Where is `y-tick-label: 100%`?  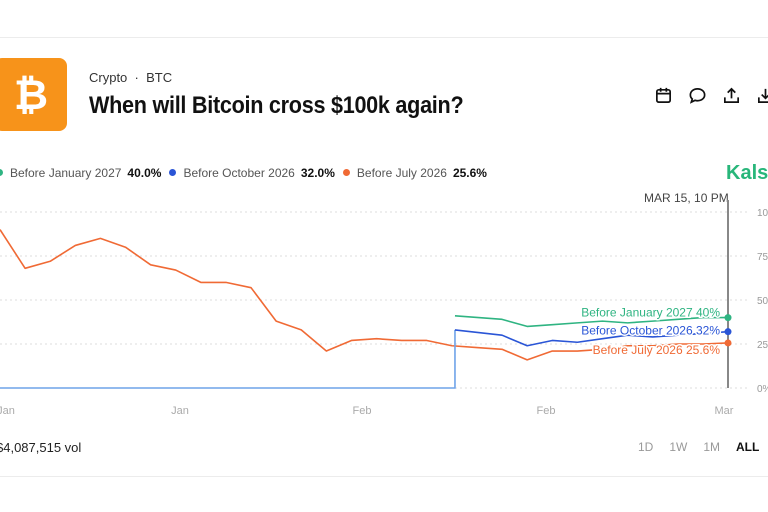
y-tick-label: 100% is located at coordinates (762, 213).